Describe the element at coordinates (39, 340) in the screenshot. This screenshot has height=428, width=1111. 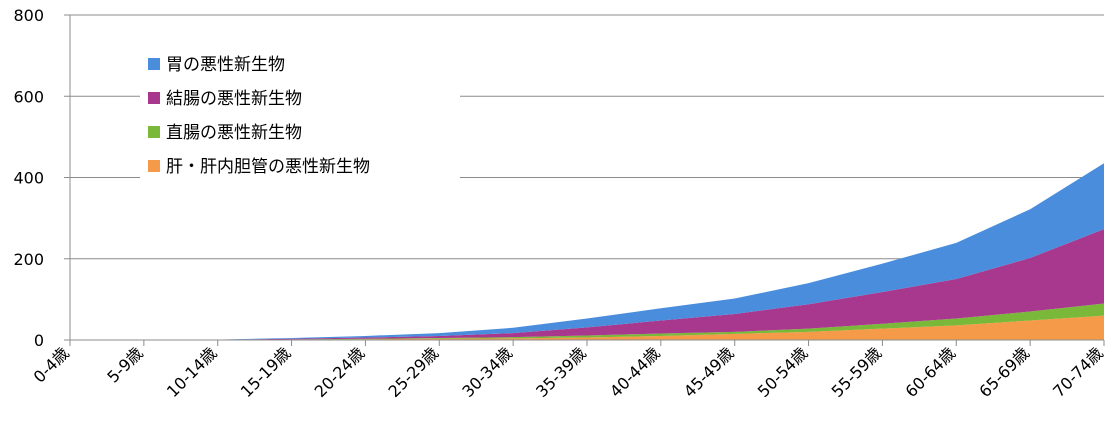
I see `y-tick-label: 0` at that location.